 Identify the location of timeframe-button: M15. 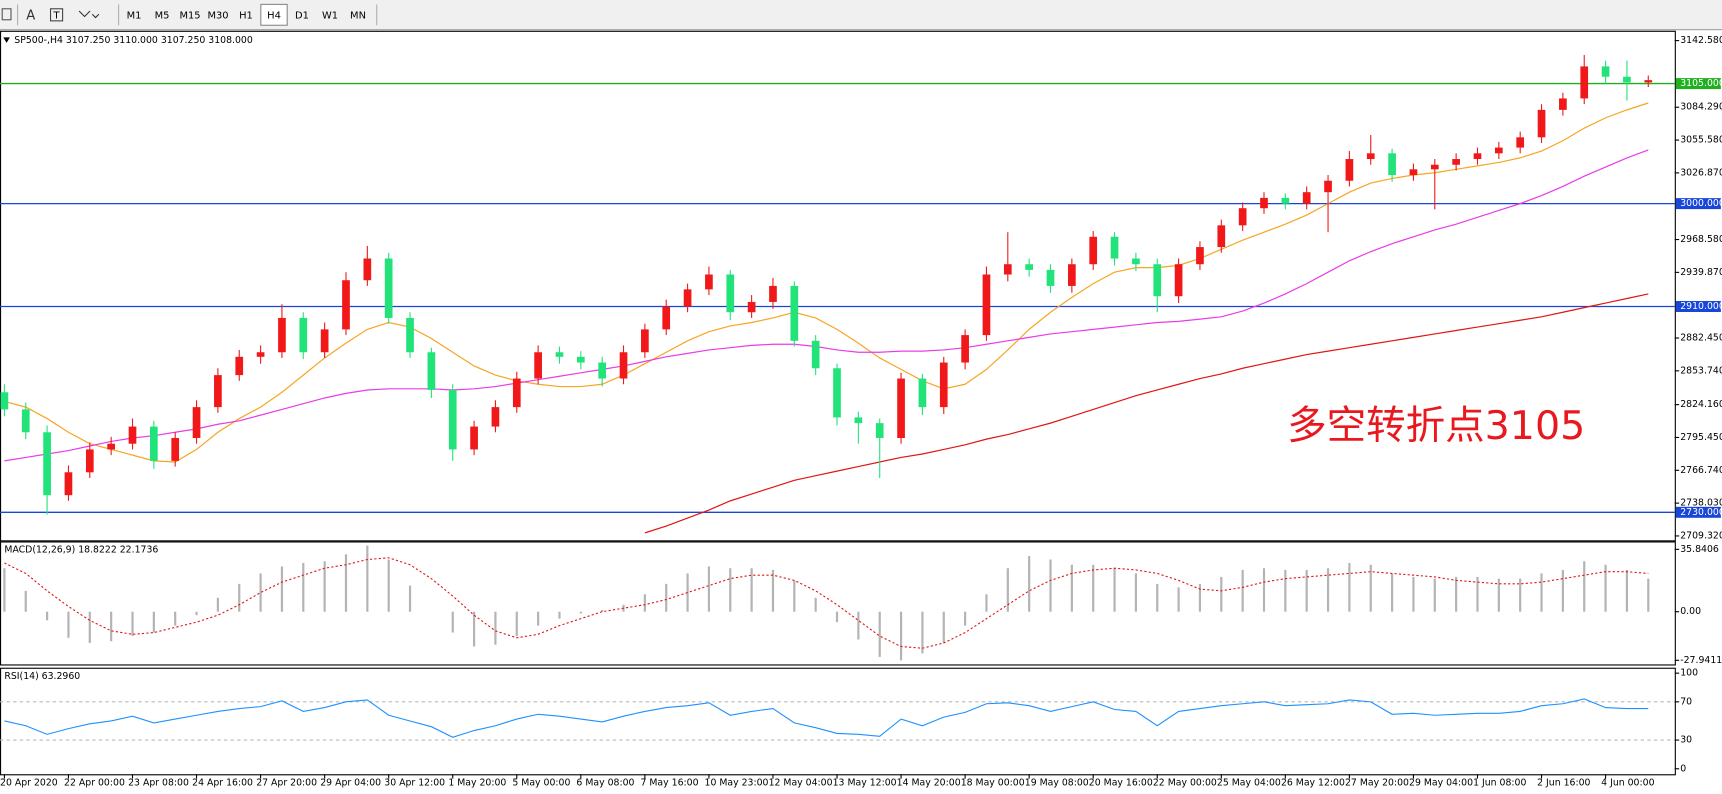
(189, 15).